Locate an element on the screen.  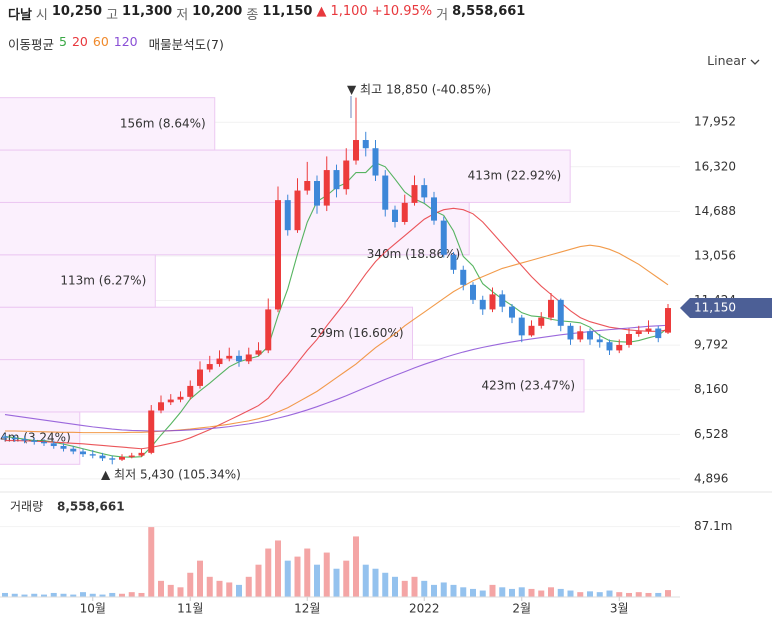
scale-dropdown: Linear is located at coordinates (733, 60).